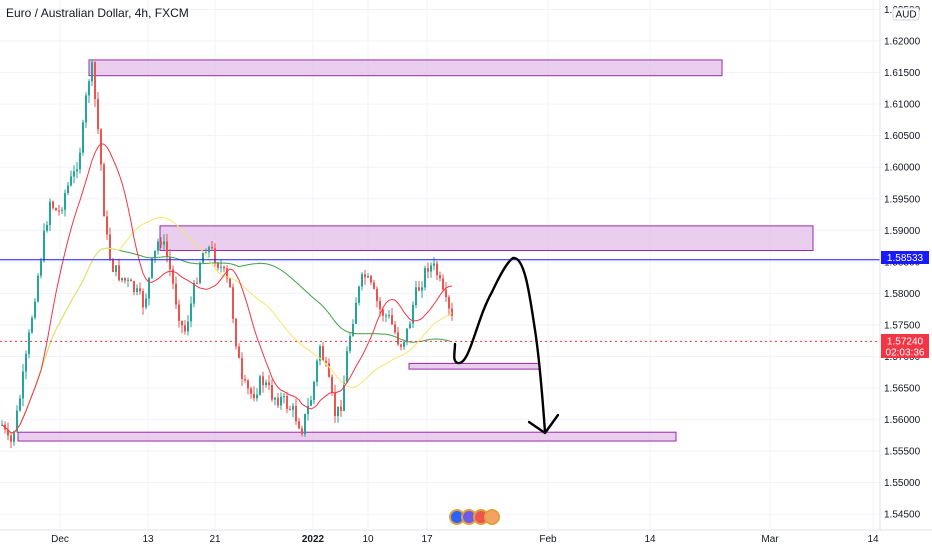  What do you see at coordinates (906, 275) in the screenshot?
I see `price-axis` at bounding box center [906, 275].